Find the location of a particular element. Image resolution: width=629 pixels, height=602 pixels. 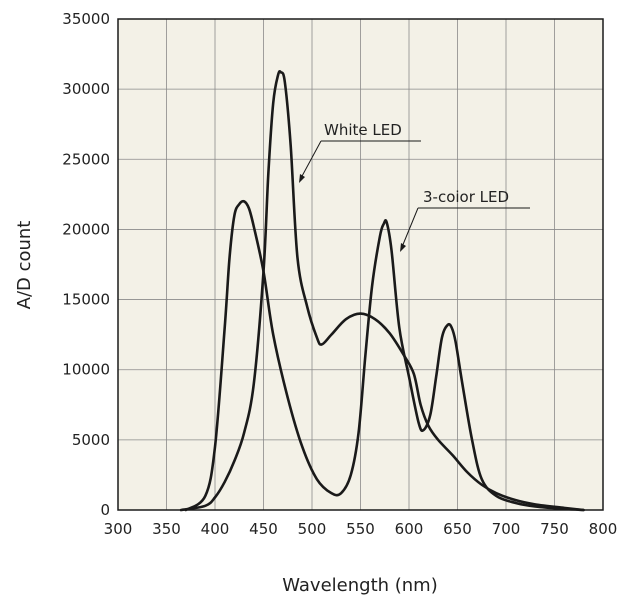

x-tick-label: 300 is located at coordinates (118, 529).